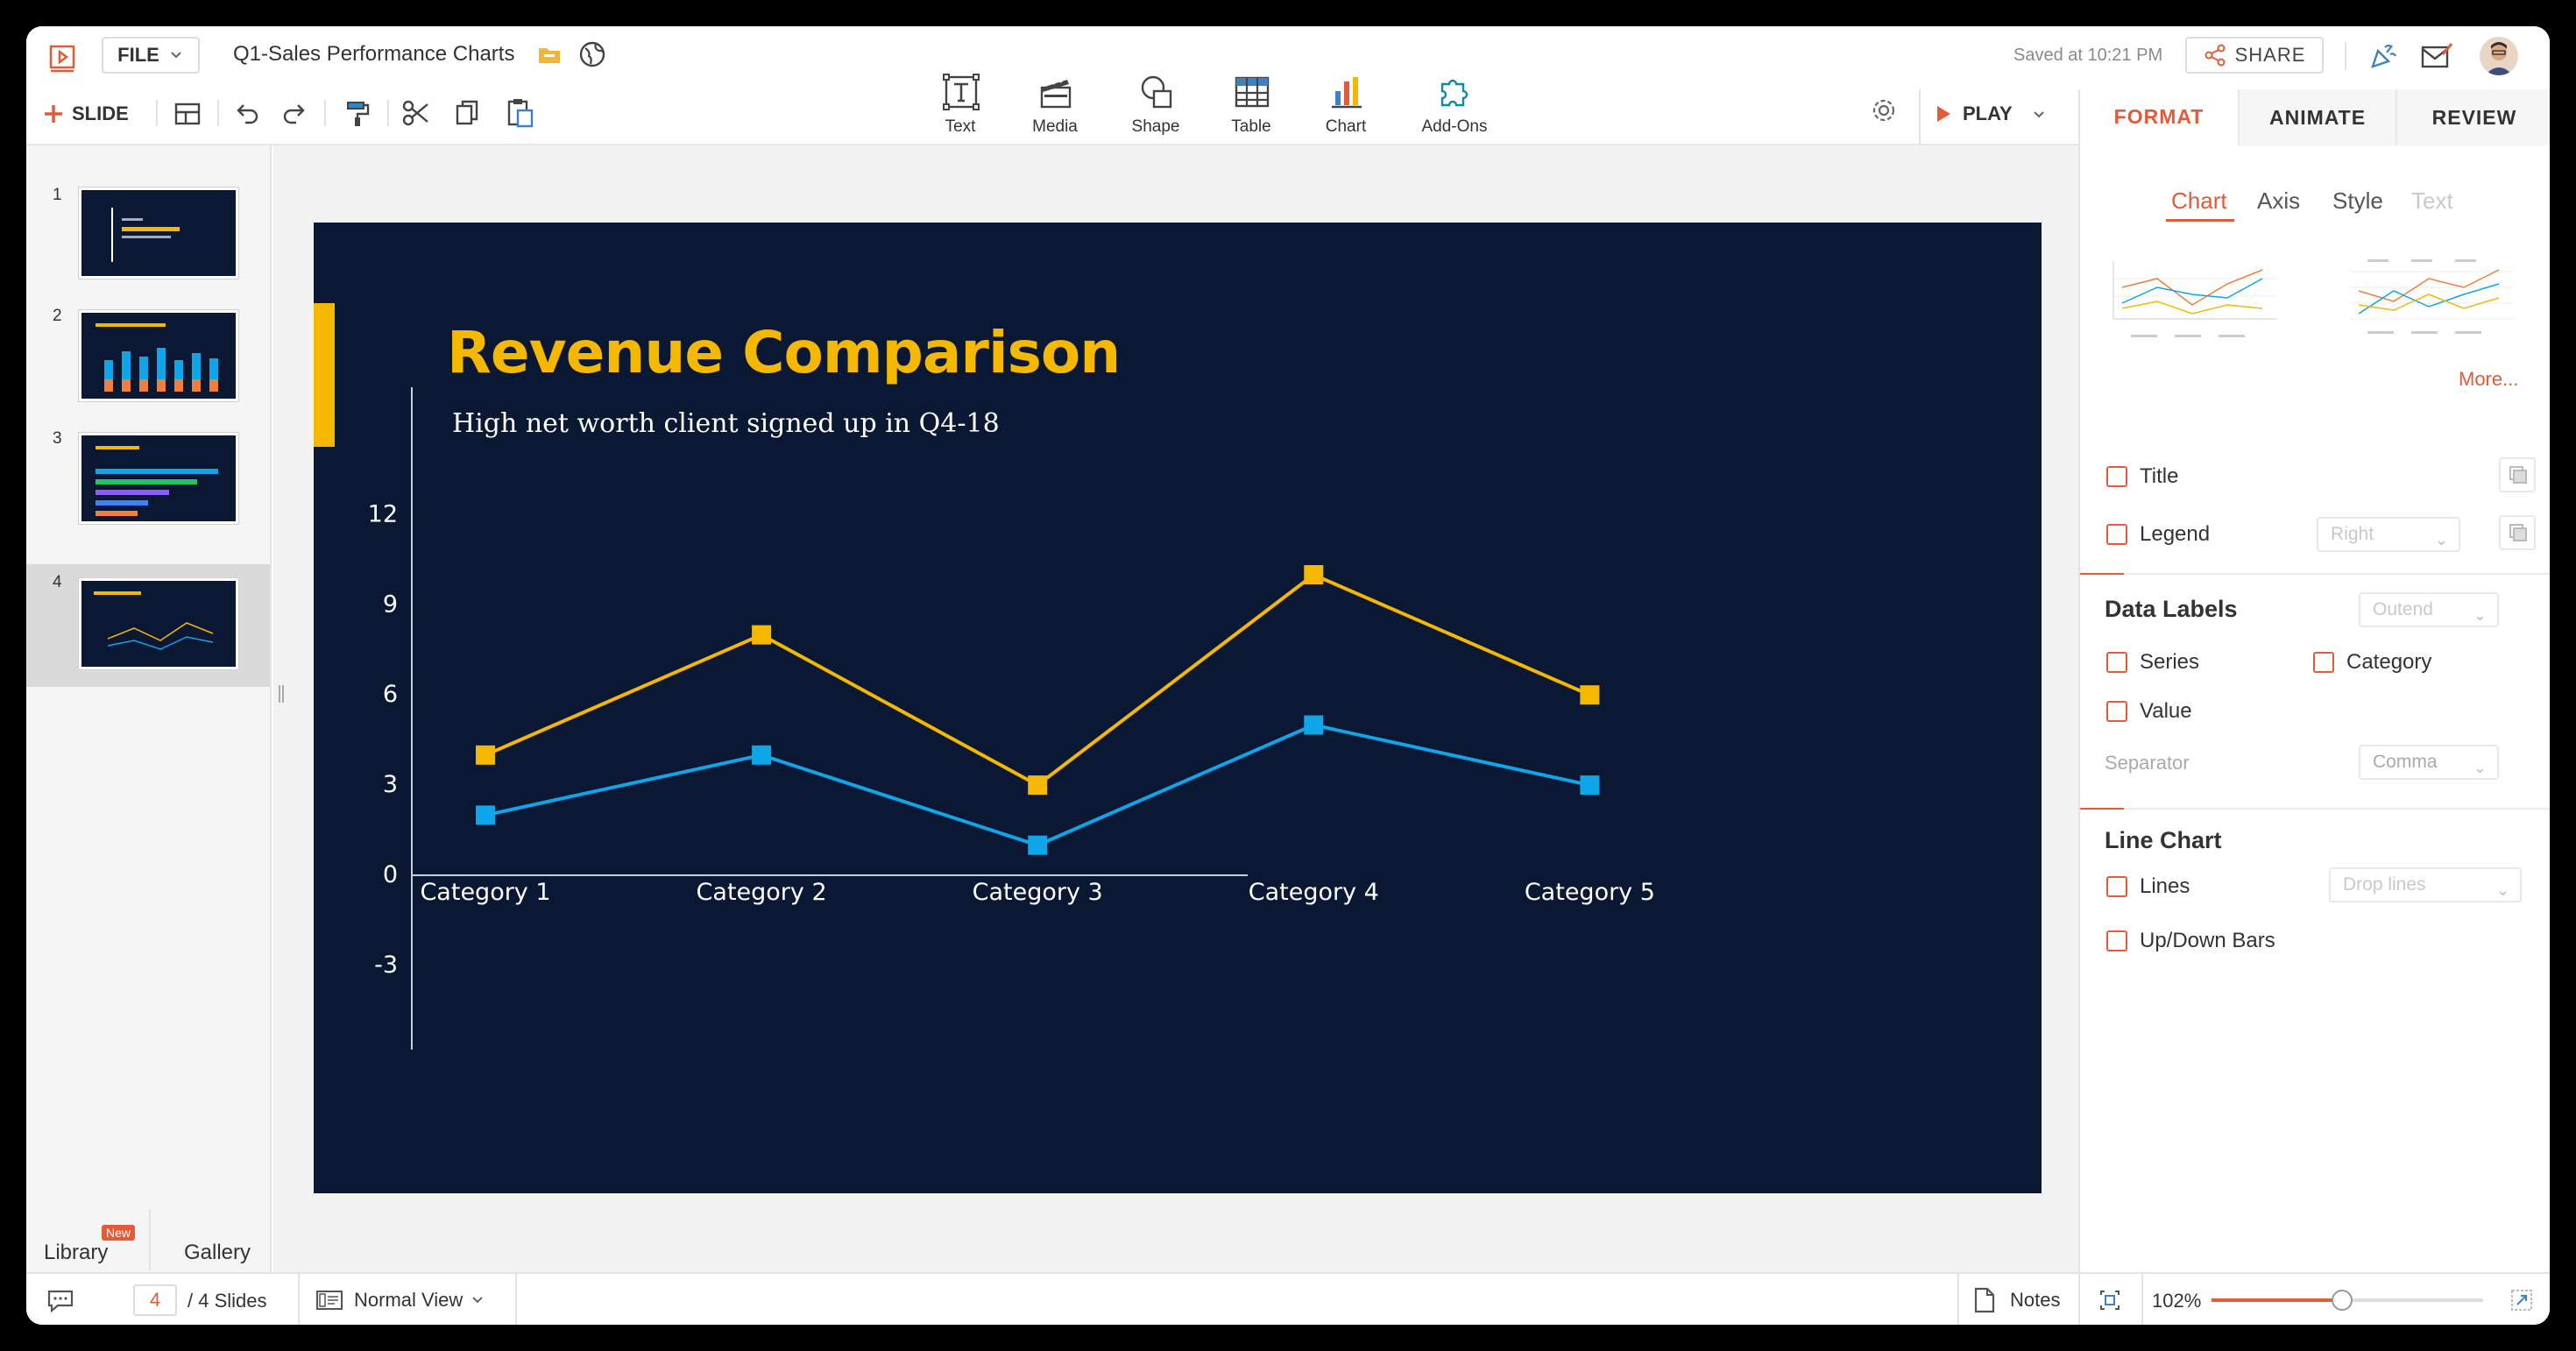  I want to click on play-options-chevron-icon, so click(2039, 115).